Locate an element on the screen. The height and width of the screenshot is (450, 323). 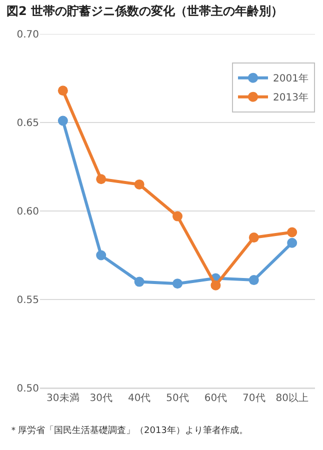
x-tick-label: 50代 is located at coordinates (177, 398).